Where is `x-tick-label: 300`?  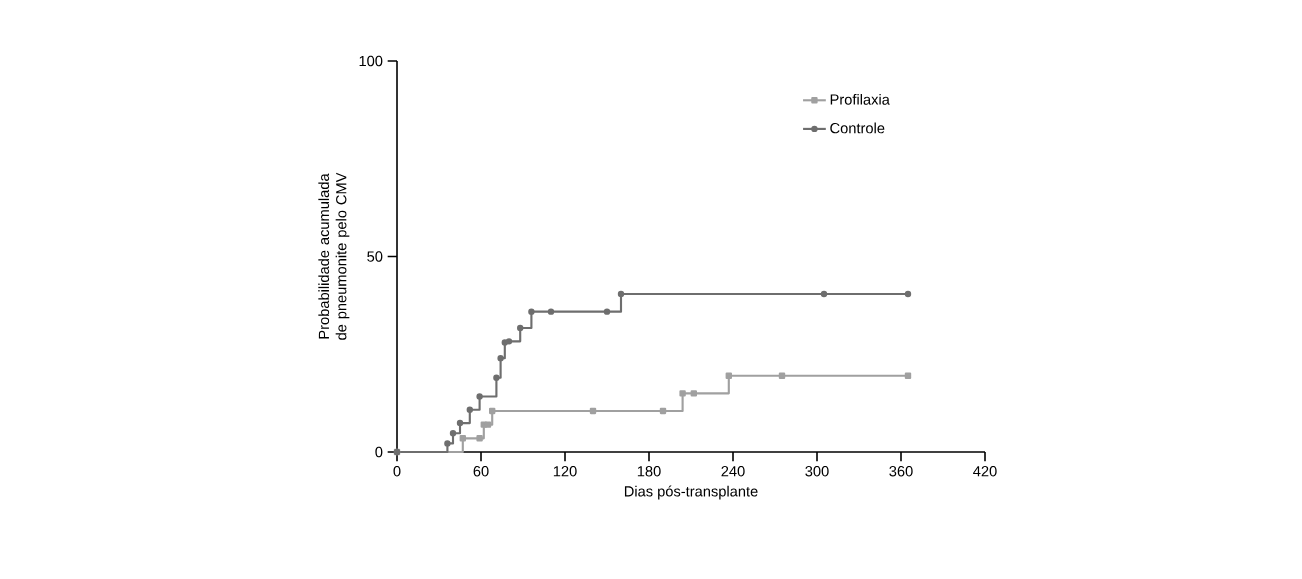
x-tick-label: 300 is located at coordinates (817, 471).